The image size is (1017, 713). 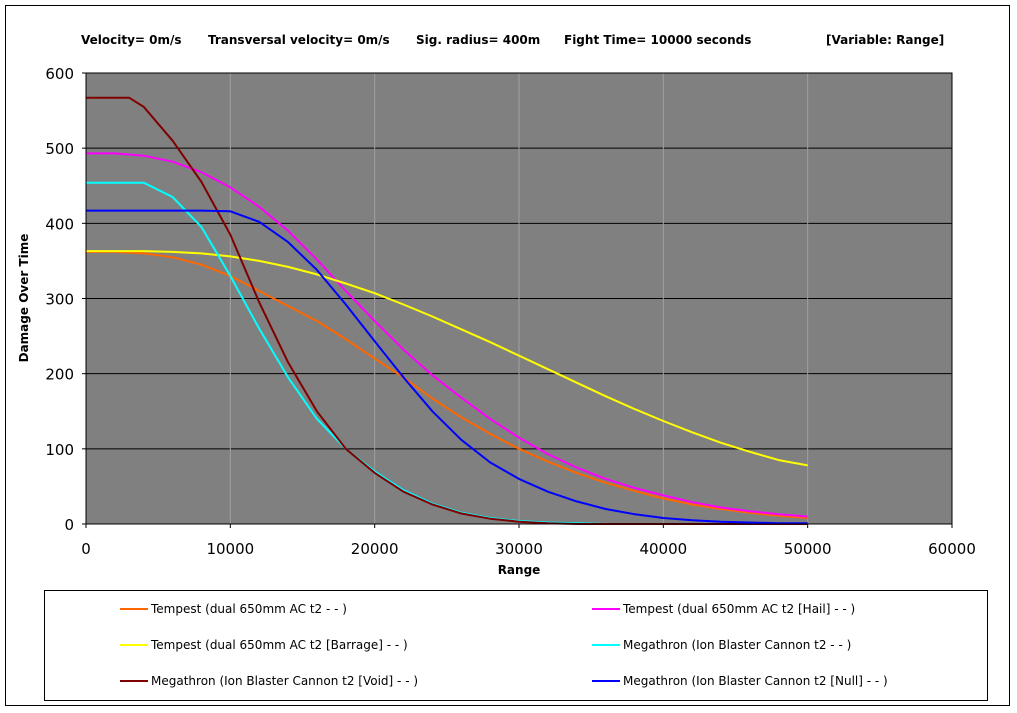 I want to click on y-tick-label: 100, so click(x=59, y=450).